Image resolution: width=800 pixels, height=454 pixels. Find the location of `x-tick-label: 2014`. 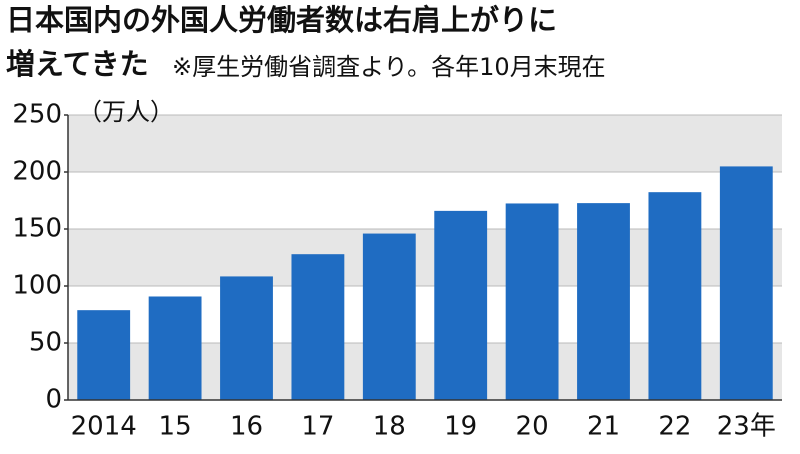

x-tick-label: 2014 is located at coordinates (104, 427).